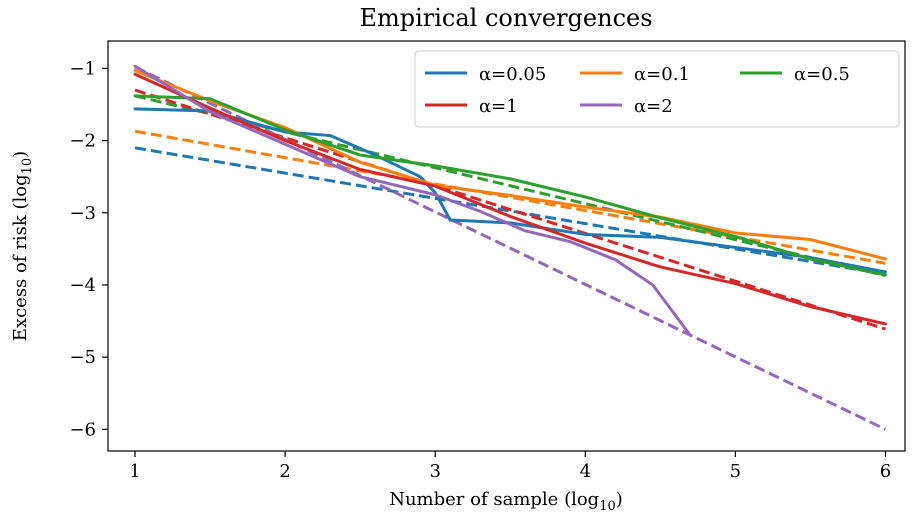  Describe the element at coordinates (82, 213) in the screenshot. I see `y-tick-label: −3` at that location.